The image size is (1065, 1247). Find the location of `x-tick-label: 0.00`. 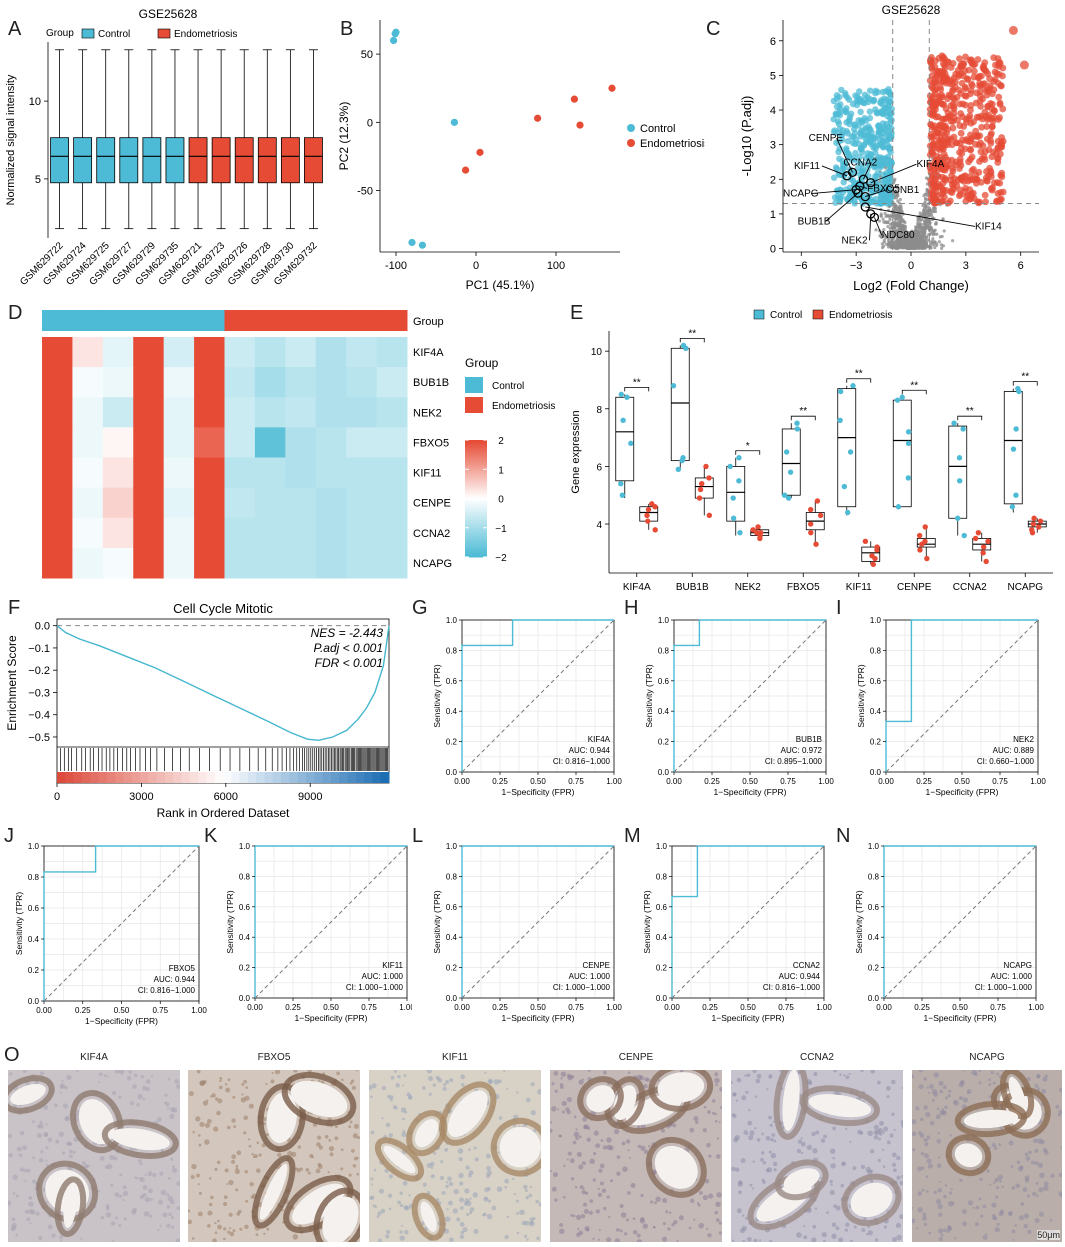

x-tick-label: 0.00 is located at coordinates (674, 781).